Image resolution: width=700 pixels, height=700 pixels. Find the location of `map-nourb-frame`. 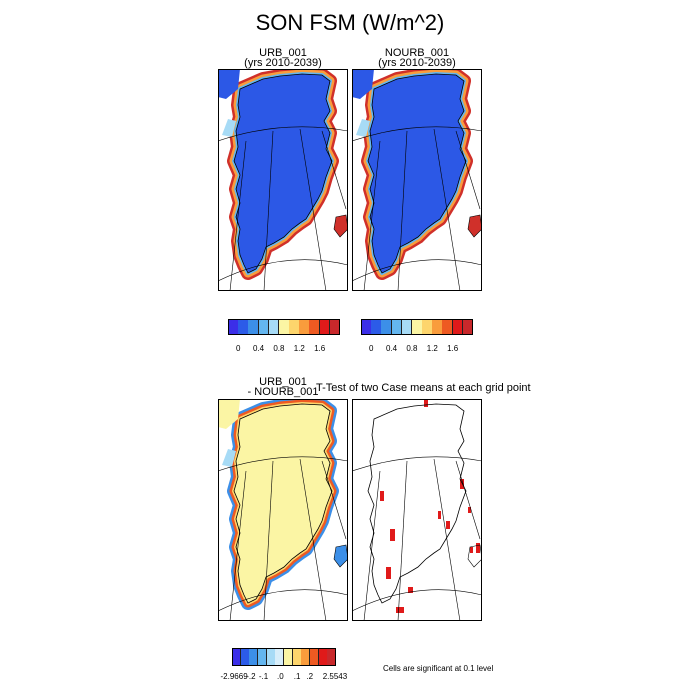

map-nourb-frame is located at coordinates (417, 180).